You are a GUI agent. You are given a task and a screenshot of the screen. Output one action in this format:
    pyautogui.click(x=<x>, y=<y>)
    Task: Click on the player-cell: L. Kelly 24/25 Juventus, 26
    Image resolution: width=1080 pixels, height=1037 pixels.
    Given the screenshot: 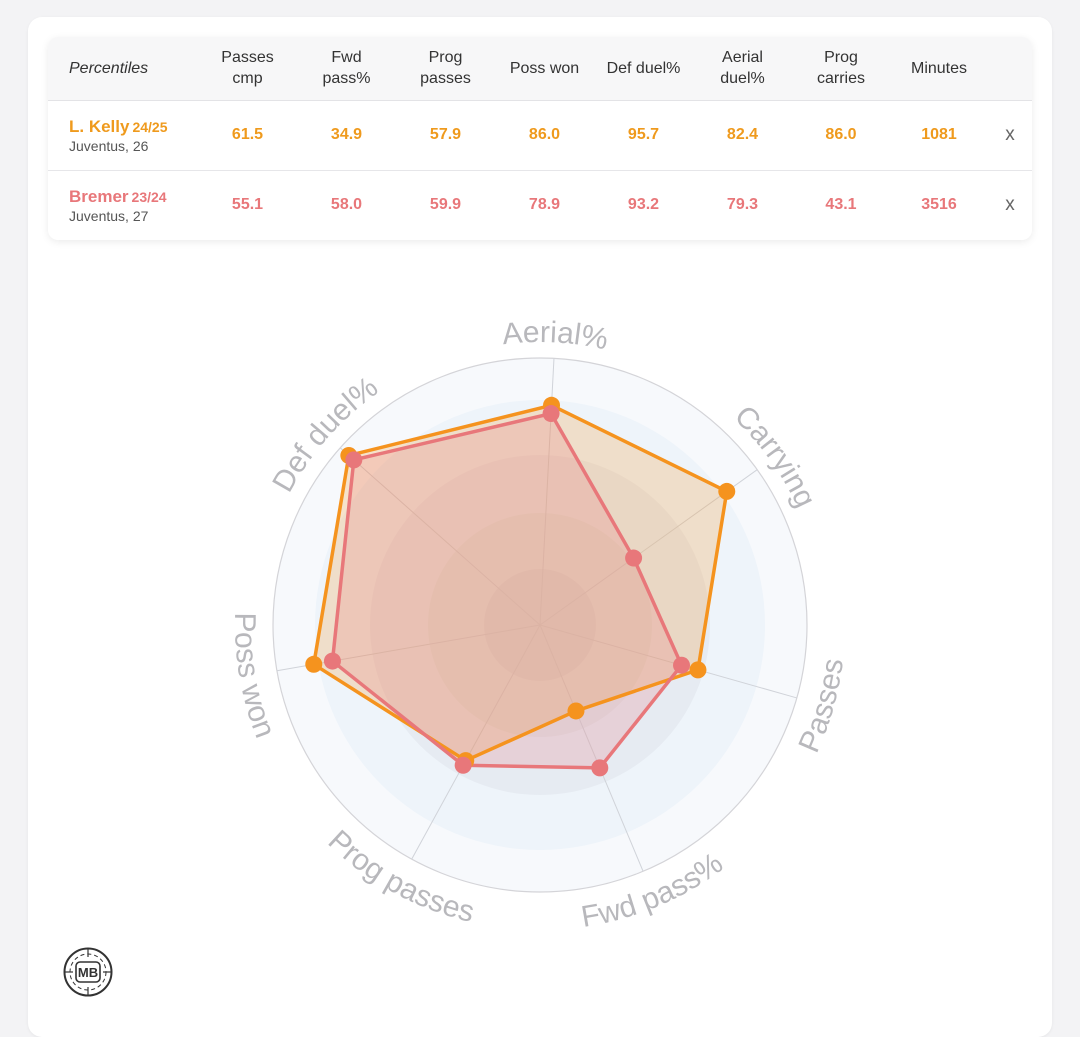 What is the action you would take?
    pyautogui.click(x=123, y=135)
    